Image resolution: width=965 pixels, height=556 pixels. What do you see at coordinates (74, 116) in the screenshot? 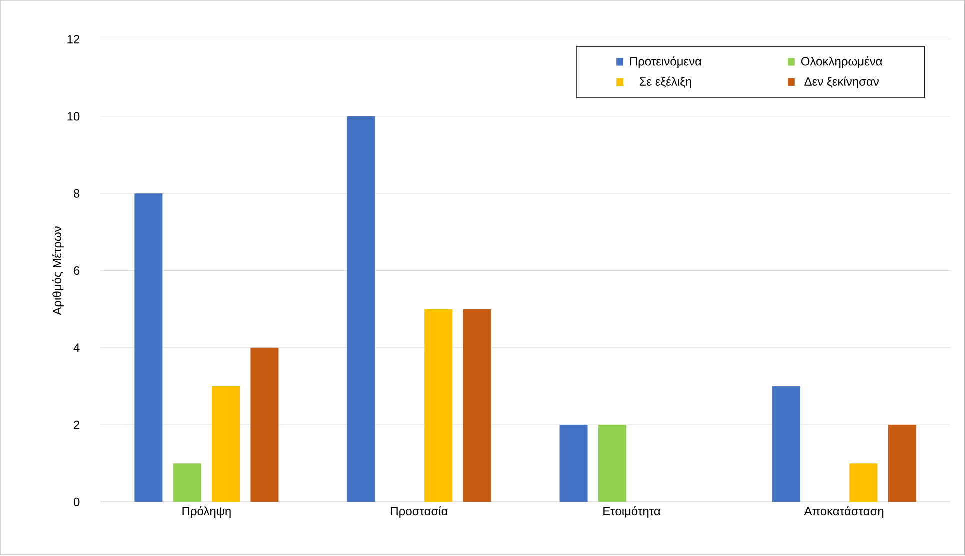
I see `y-tick-label: 10` at bounding box center [74, 116].